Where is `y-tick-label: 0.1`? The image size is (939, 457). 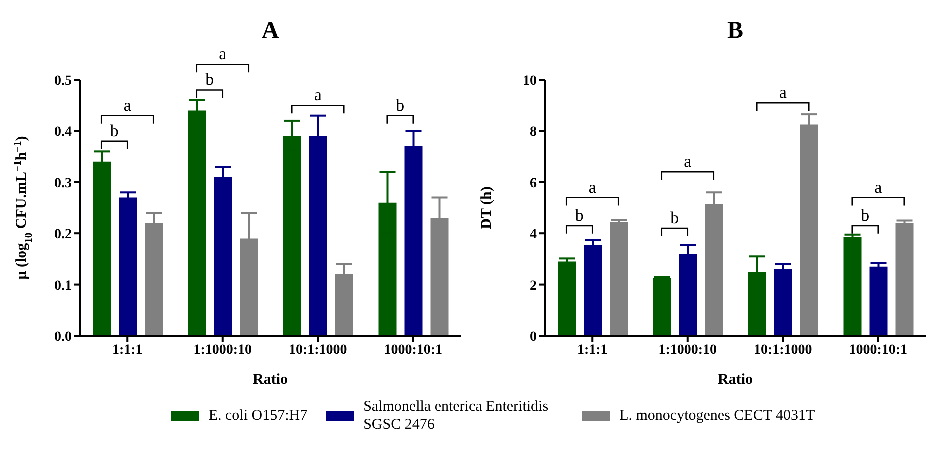
y-tick-label: 0.1 is located at coordinates (63, 286).